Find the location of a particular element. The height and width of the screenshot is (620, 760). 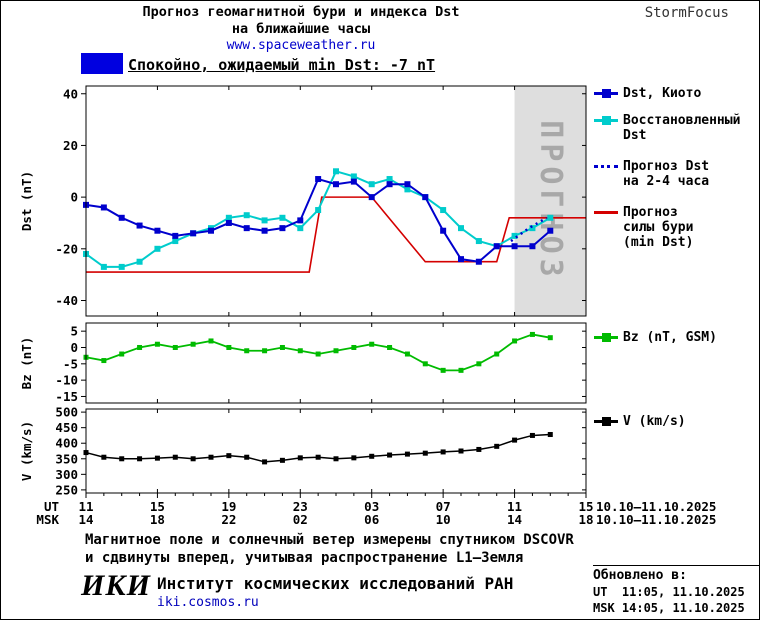

brand-label: StormFocus is located at coordinates (686, 13).